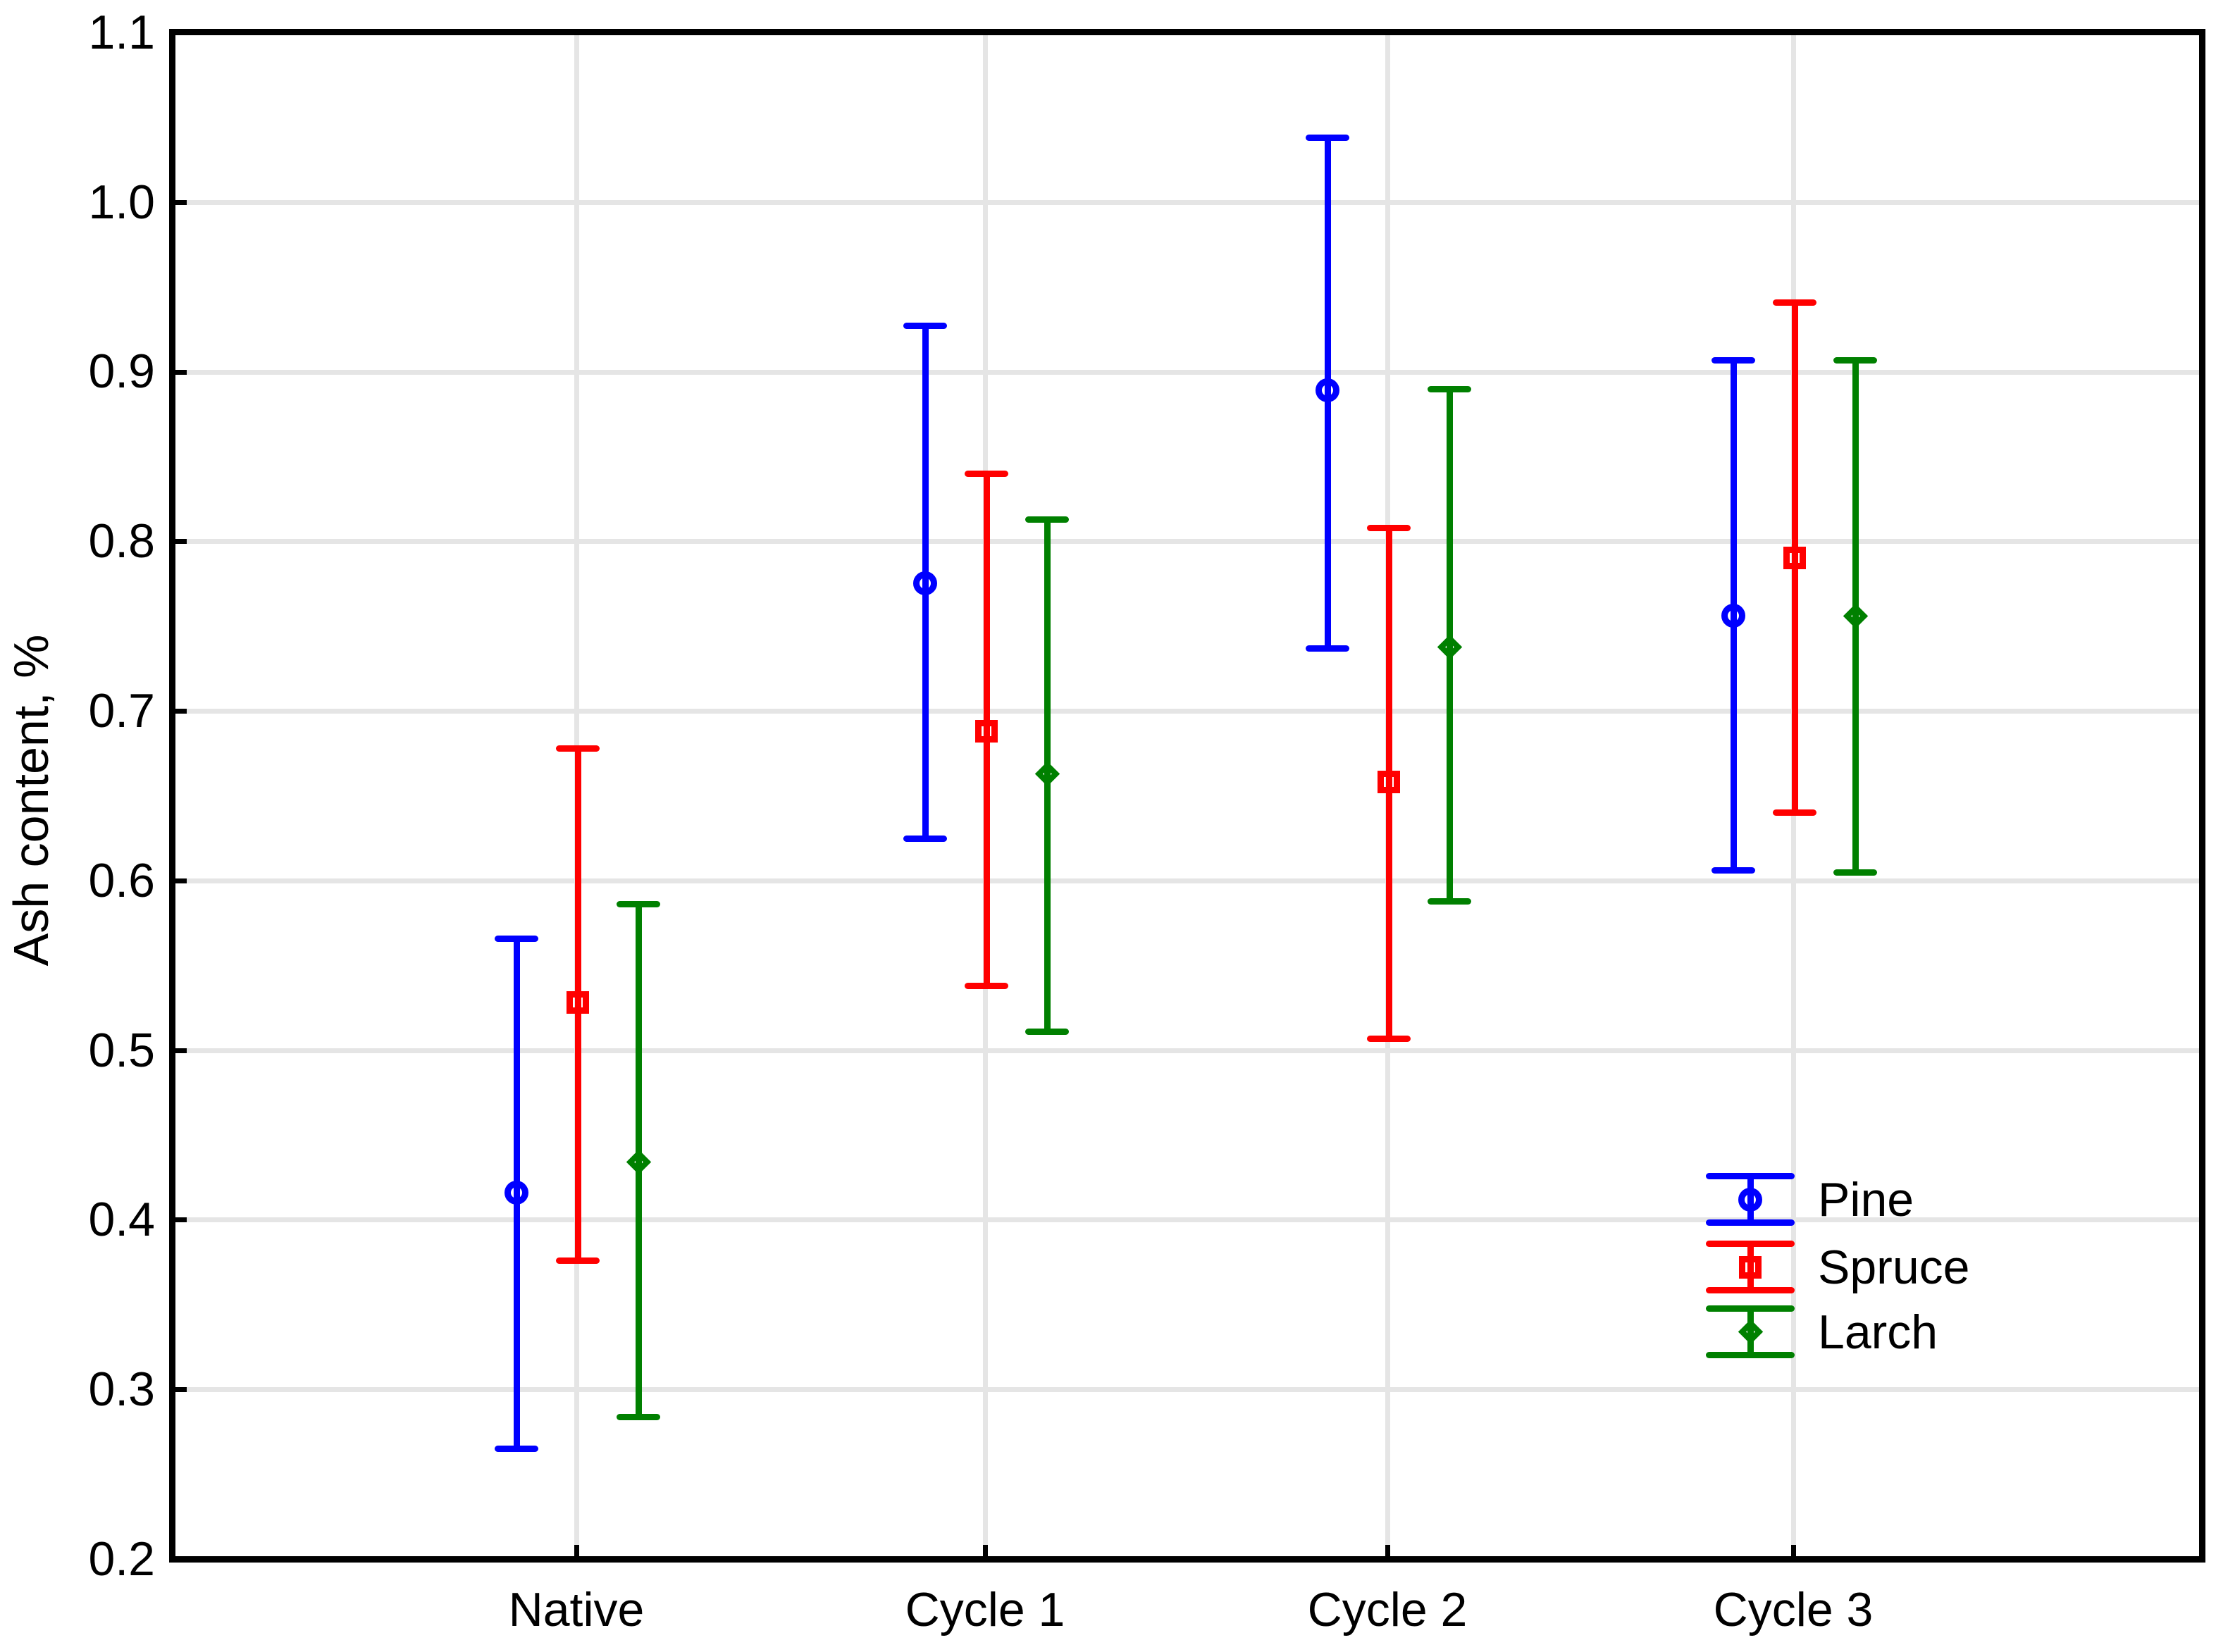  Describe the element at coordinates (121, 711) in the screenshot. I see `y-tick-label: 0.7` at that location.